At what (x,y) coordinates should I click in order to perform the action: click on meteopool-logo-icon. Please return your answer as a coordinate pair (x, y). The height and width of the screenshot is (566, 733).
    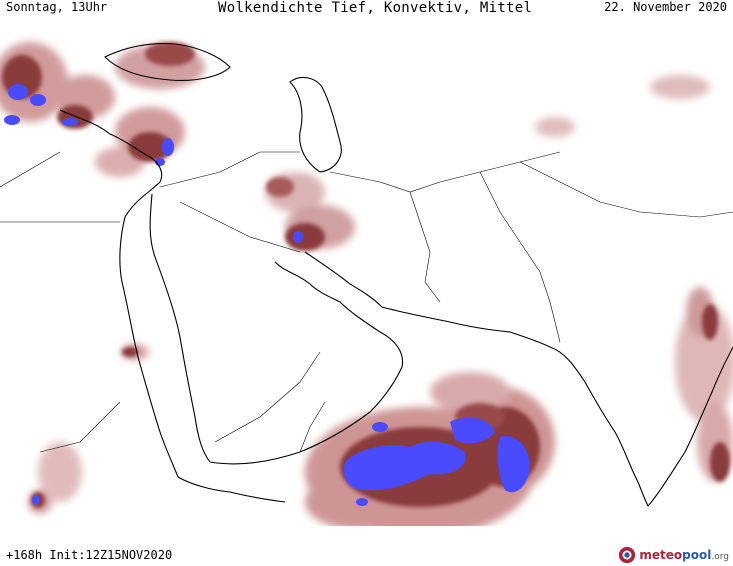
    Looking at the image, I should click on (627, 555).